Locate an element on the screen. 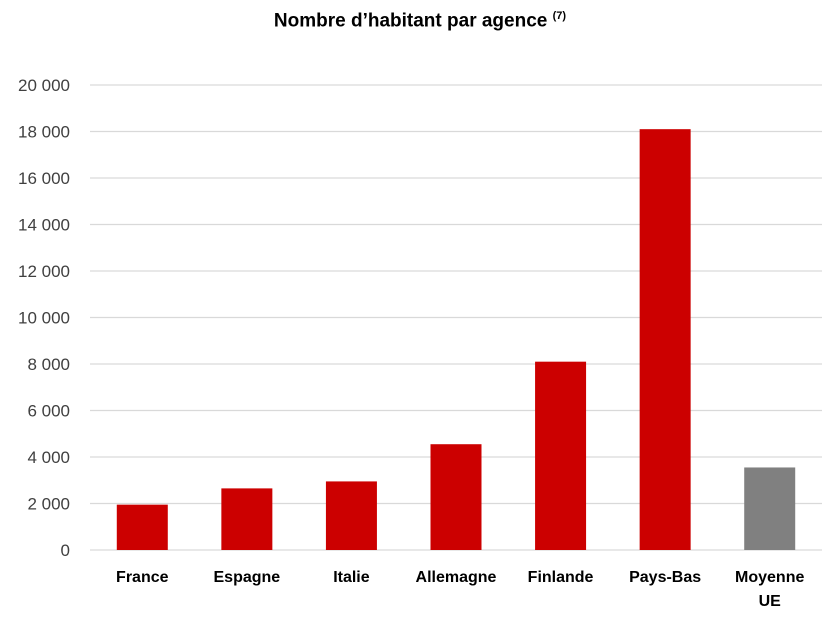  x-tick-label: Moyenne is located at coordinates (769, 577).